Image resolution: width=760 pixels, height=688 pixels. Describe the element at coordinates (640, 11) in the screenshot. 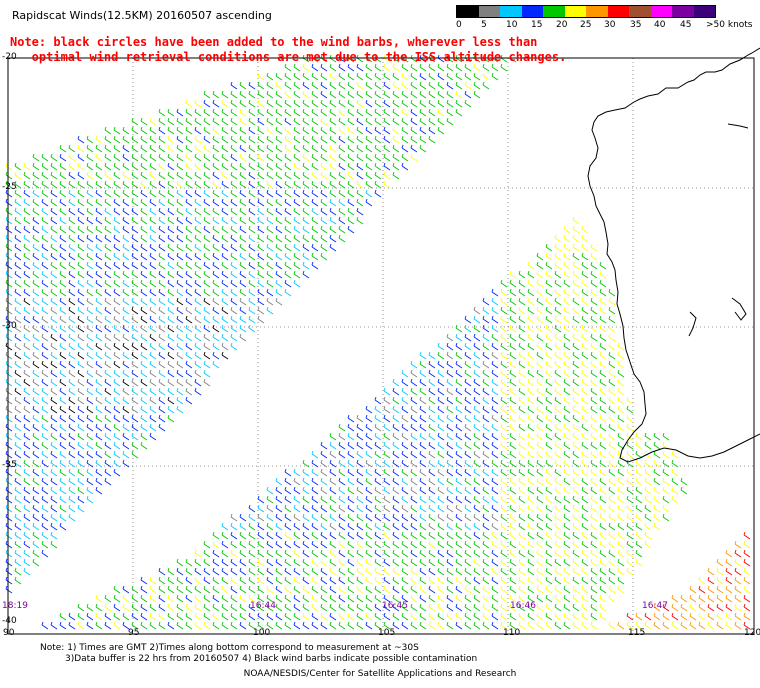

I see `scale-swatch` at that location.